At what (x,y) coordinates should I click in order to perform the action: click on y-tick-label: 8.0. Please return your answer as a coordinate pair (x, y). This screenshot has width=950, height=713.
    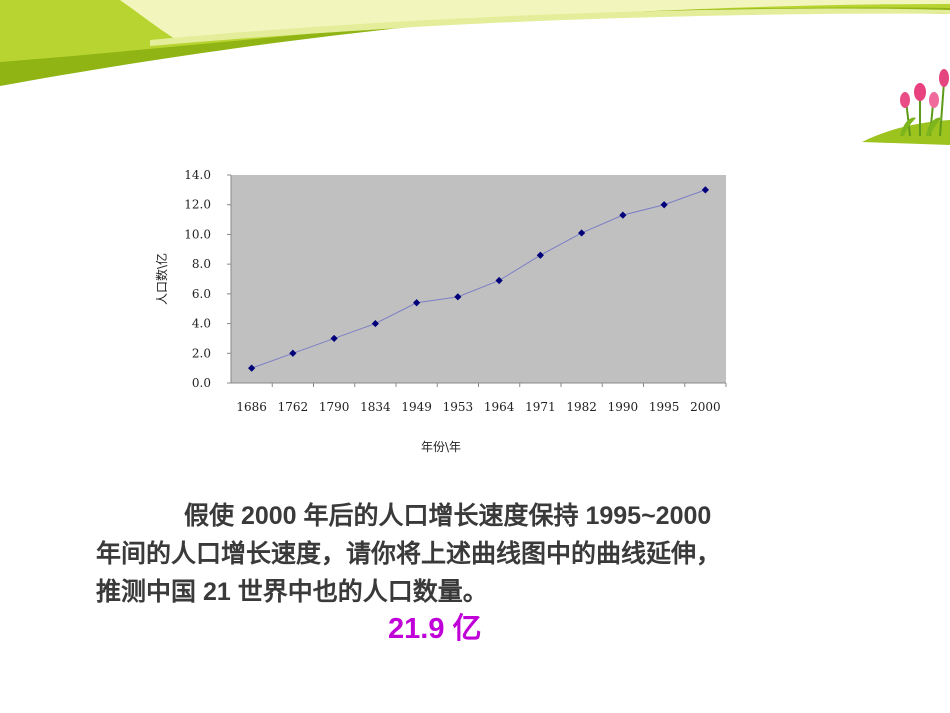
    Looking at the image, I should click on (201, 264).